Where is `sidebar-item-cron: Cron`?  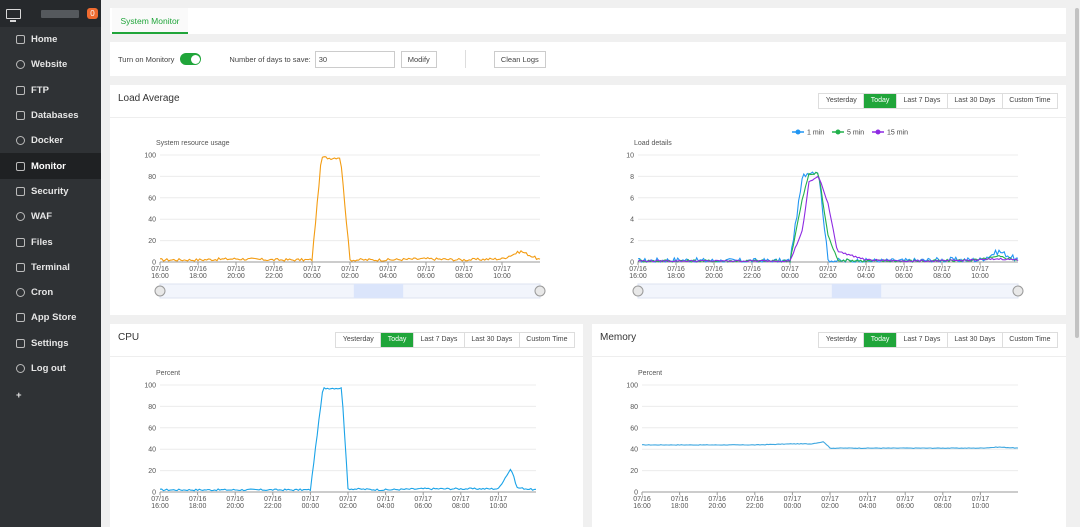 sidebar-item-cron: Cron is located at coordinates (50, 292).